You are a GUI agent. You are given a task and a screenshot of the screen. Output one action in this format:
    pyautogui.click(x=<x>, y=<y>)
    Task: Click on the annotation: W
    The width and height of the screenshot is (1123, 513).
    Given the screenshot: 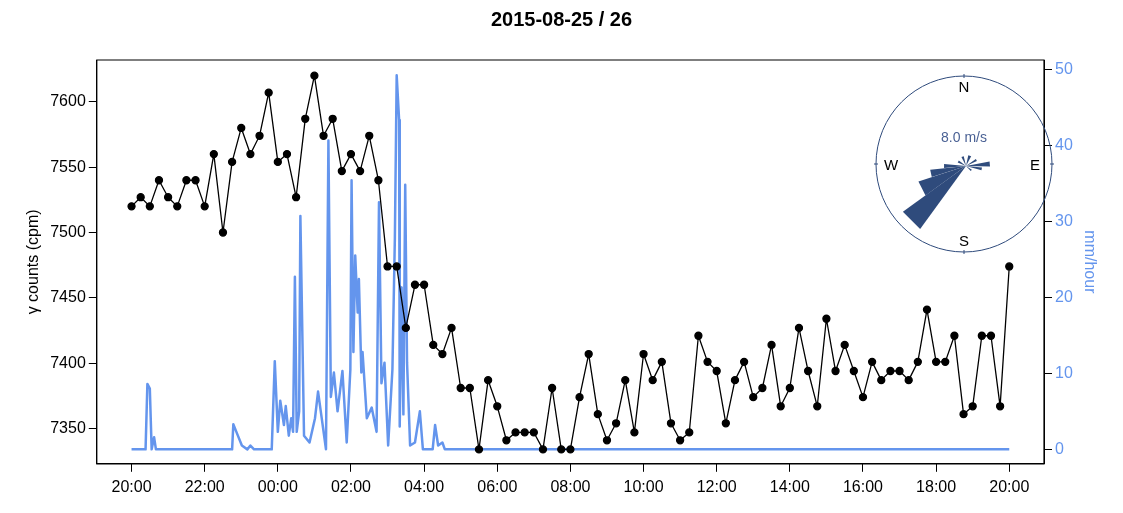 What is the action you would take?
    pyautogui.click(x=891, y=164)
    